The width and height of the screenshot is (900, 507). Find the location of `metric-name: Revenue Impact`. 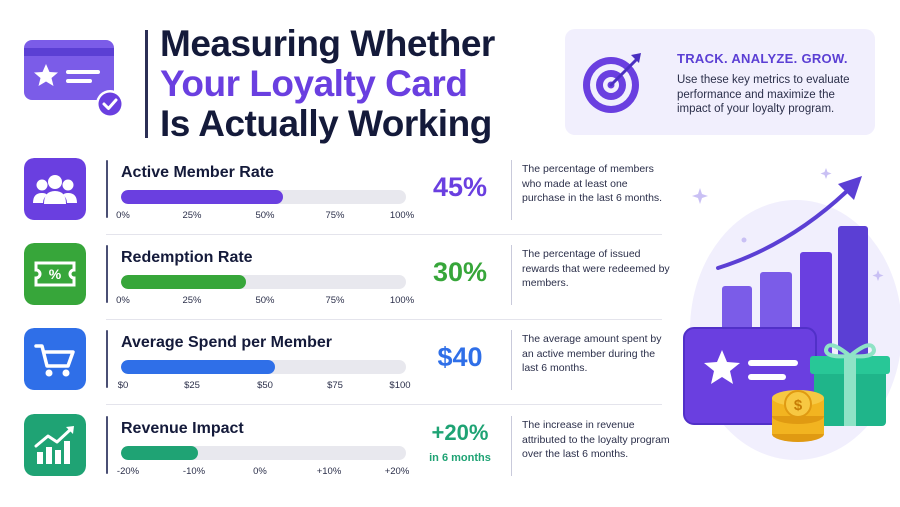

metric-name: Revenue Impact is located at coordinates (182, 428).